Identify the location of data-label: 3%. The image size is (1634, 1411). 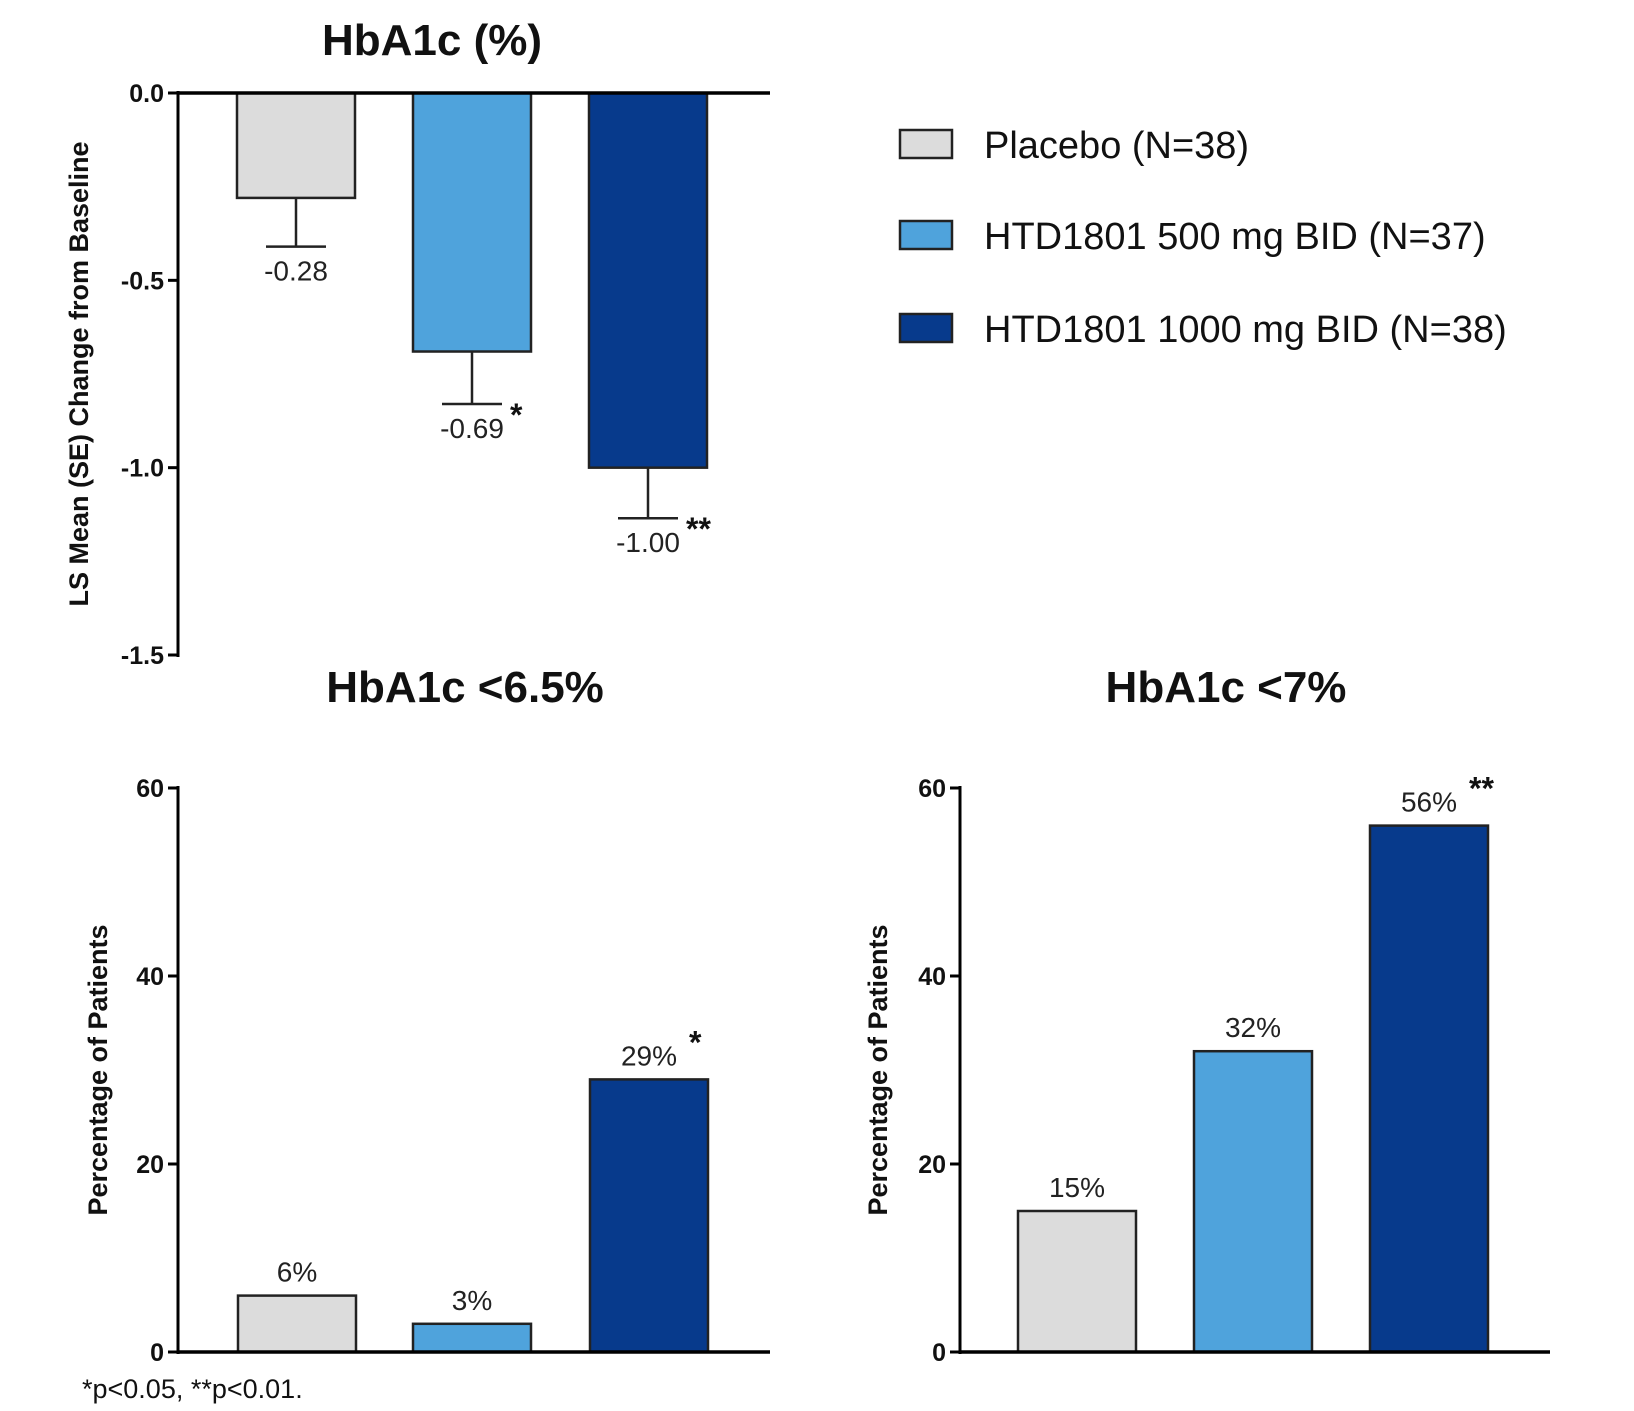
(472, 1300).